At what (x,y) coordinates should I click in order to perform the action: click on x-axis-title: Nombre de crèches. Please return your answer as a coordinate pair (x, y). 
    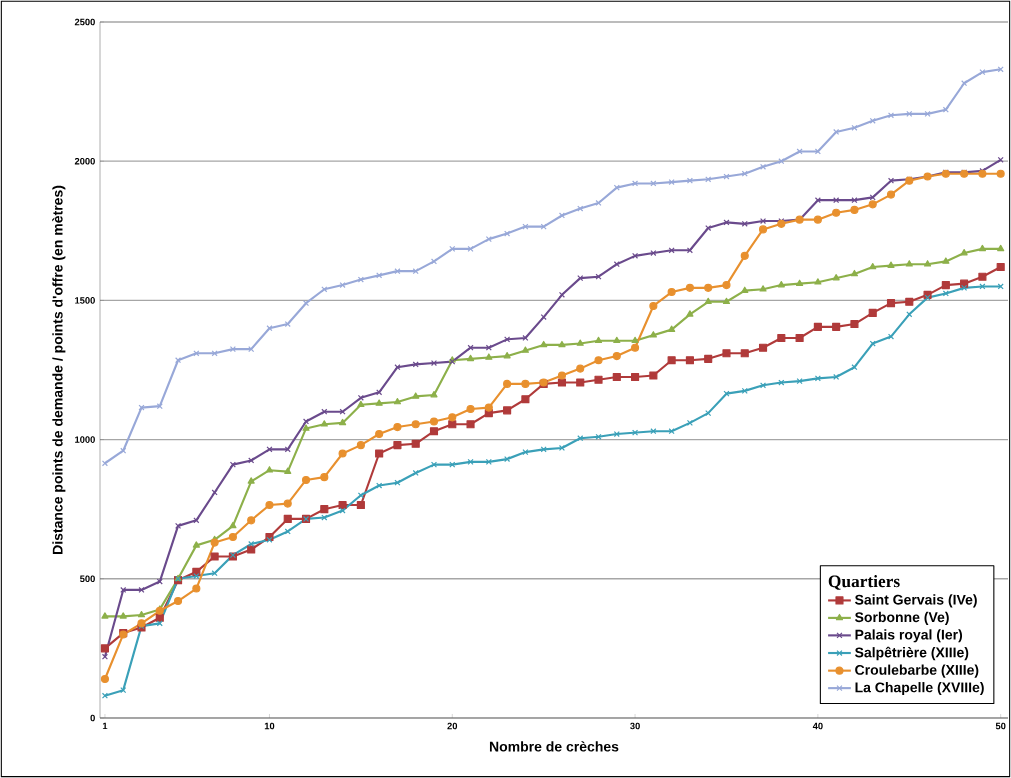
    Looking at the image, I should click on (554, 746).